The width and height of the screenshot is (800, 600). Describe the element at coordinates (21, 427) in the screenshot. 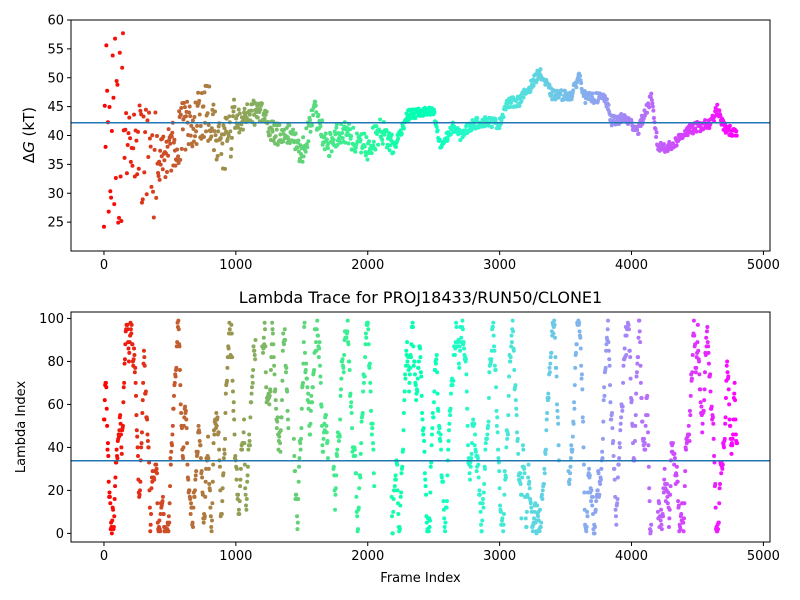

I see `lambda-y-axis-label: Lambda Index` at that location.